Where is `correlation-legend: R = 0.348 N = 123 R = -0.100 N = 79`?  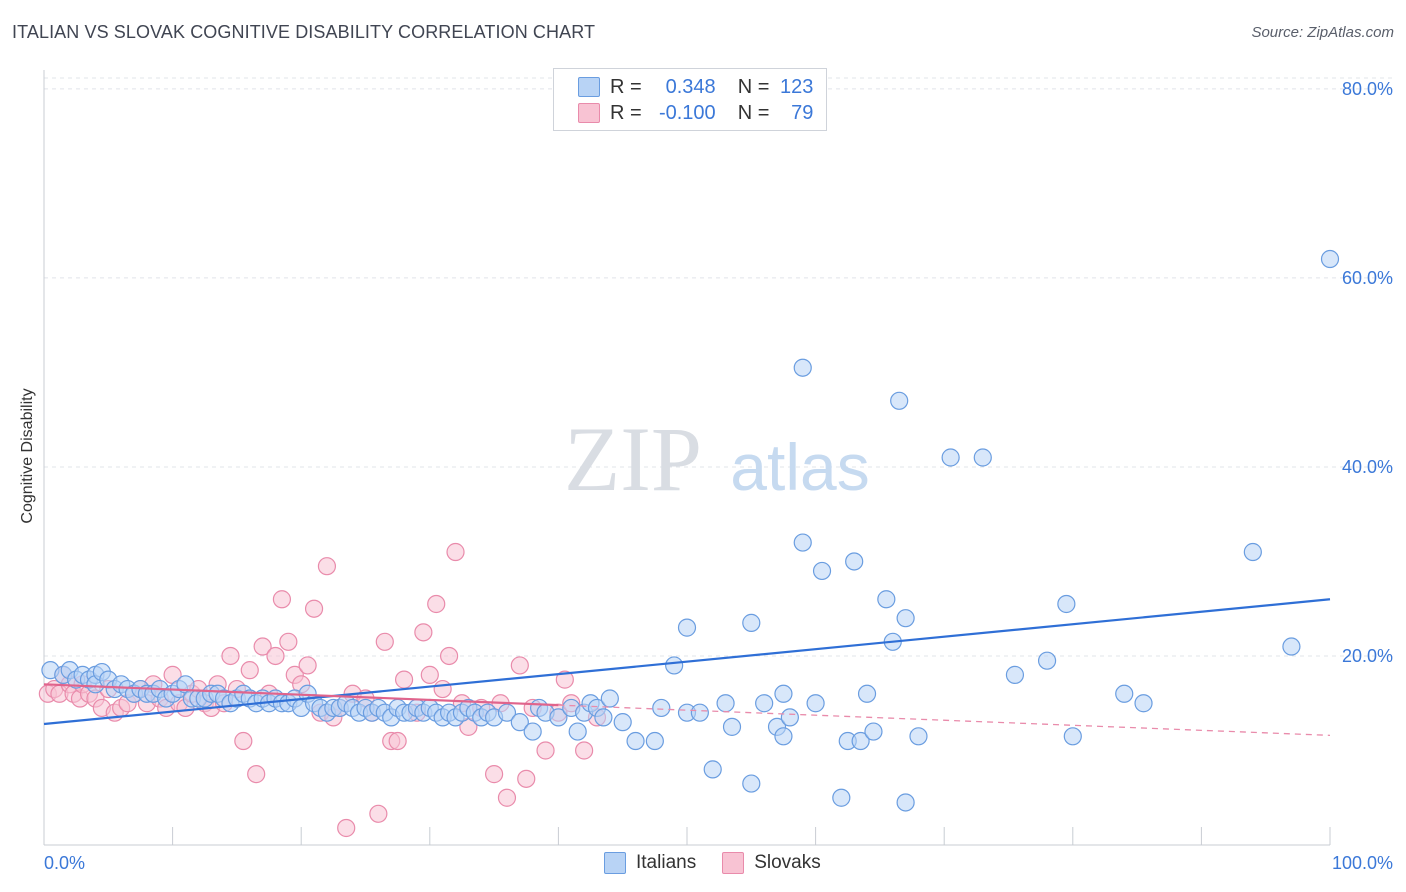
correlation-legend: R = 0.348 N = 123 R = -0.100 N = 79 is located at coordinates (690, 99).